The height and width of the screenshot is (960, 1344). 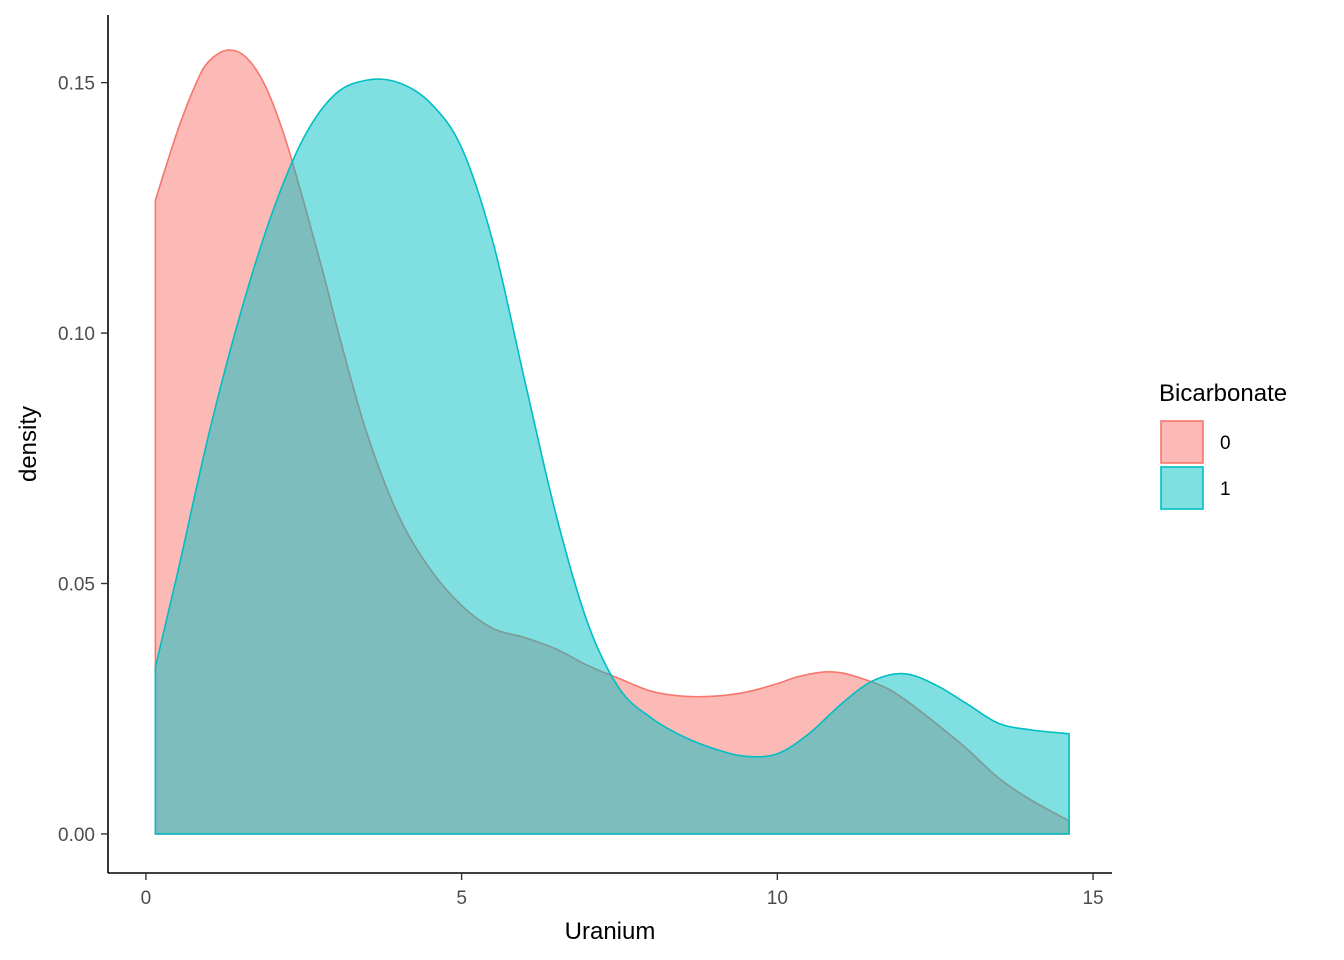 I want to click on y-tick-label: 0.10, so click(x=76, y=334).